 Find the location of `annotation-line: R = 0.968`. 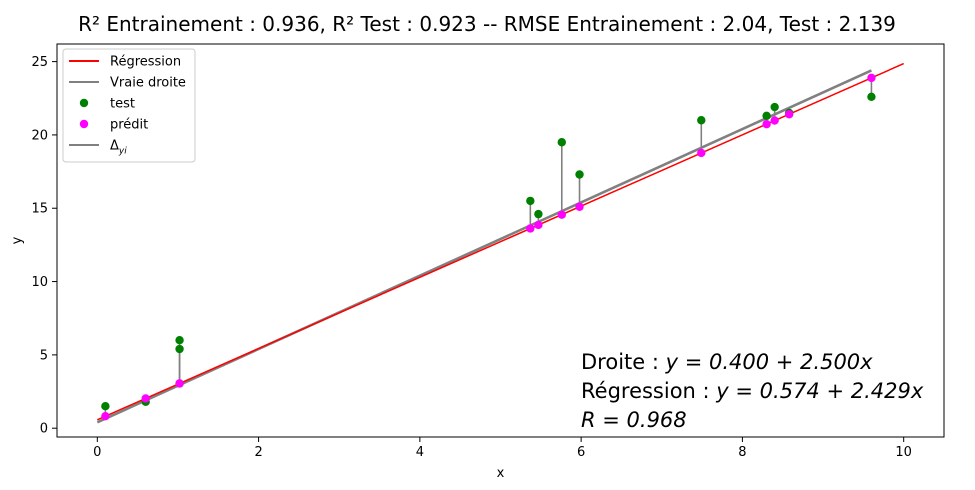

annotation-line: R = 0.968 is located at coordinates (634, 420).